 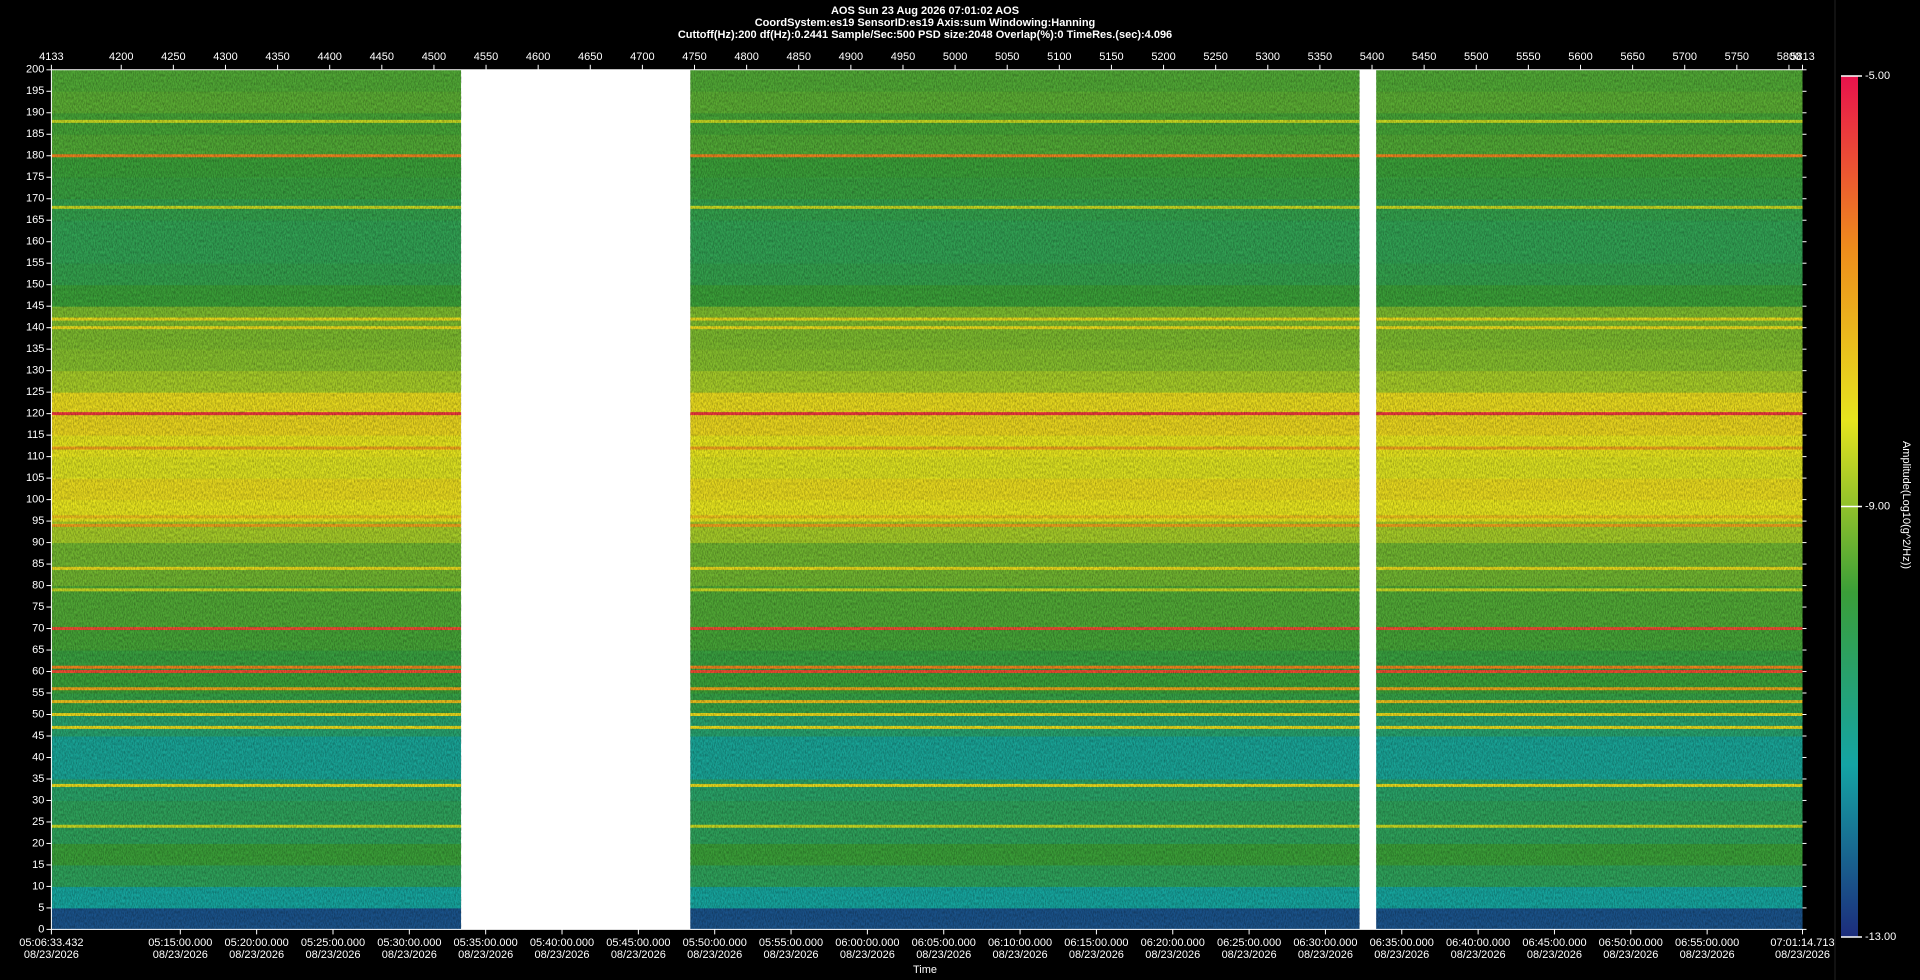 I want to click on x-axis-label: Time, so click(x=925, y=970).